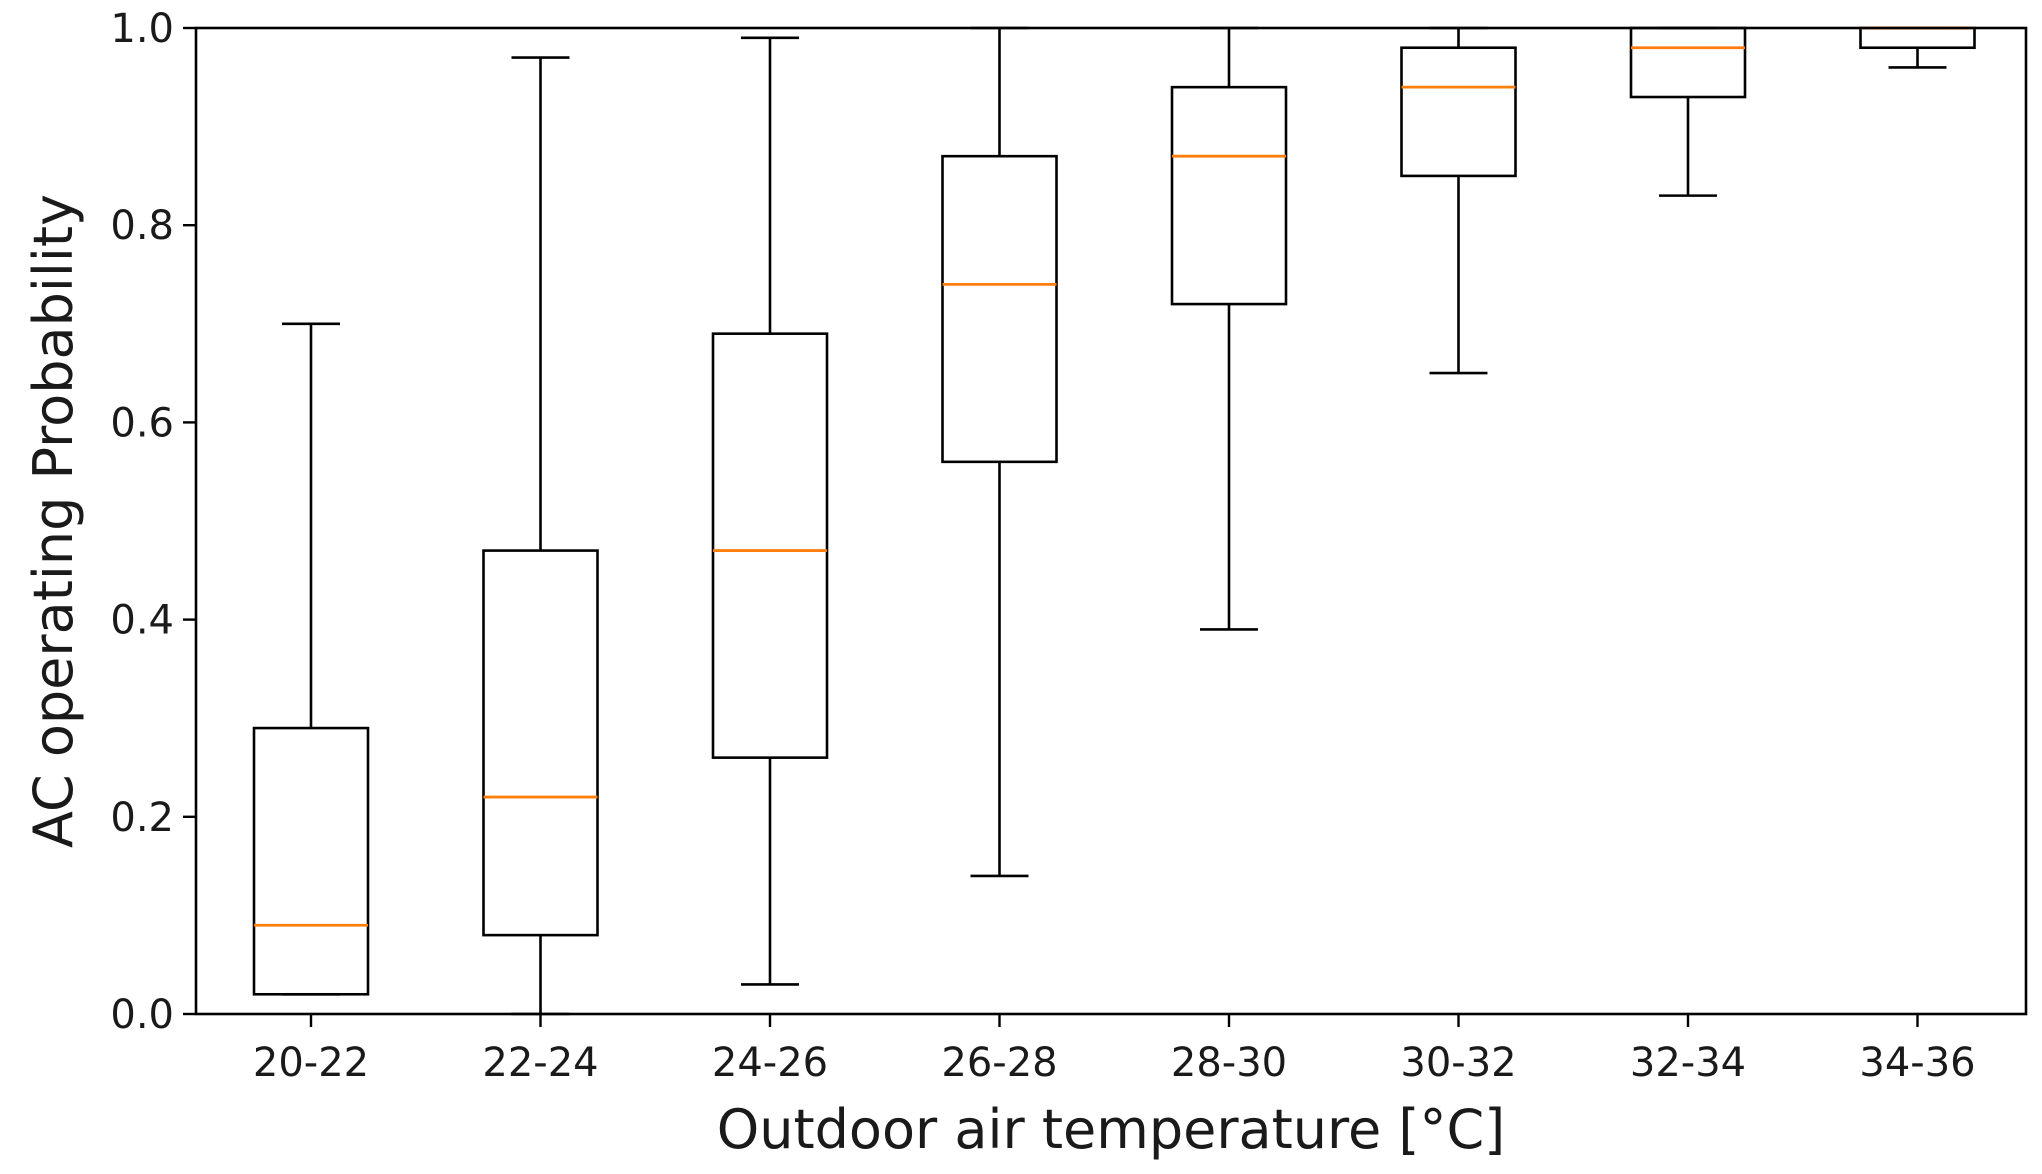  Describe the element at coordinates (142, 621) in the screenshot. I see `y-tick-label: 0.4` at that location.